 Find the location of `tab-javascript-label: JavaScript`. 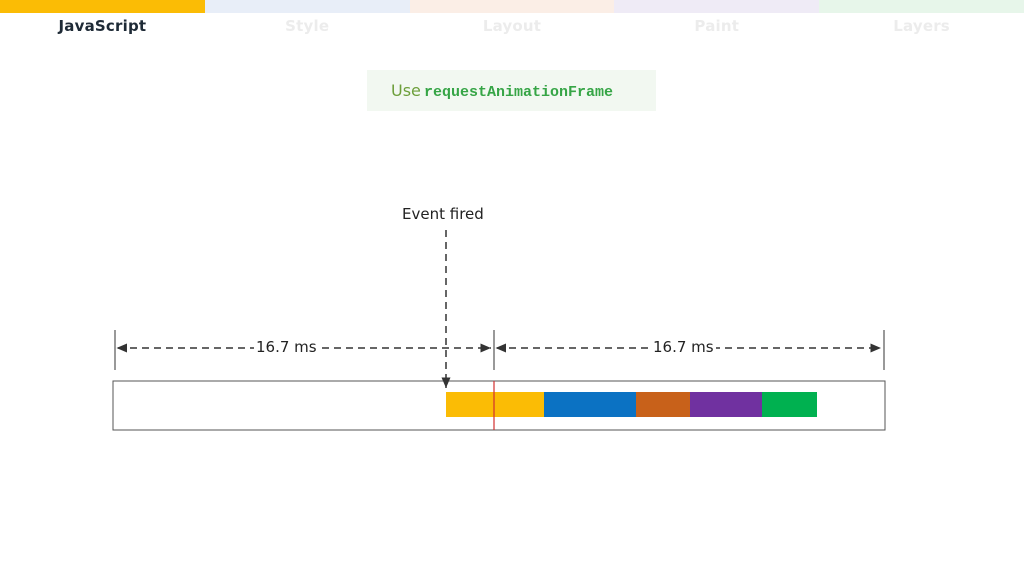

tab-javascript-label: JavaScript is located at coordinates (102, 26).